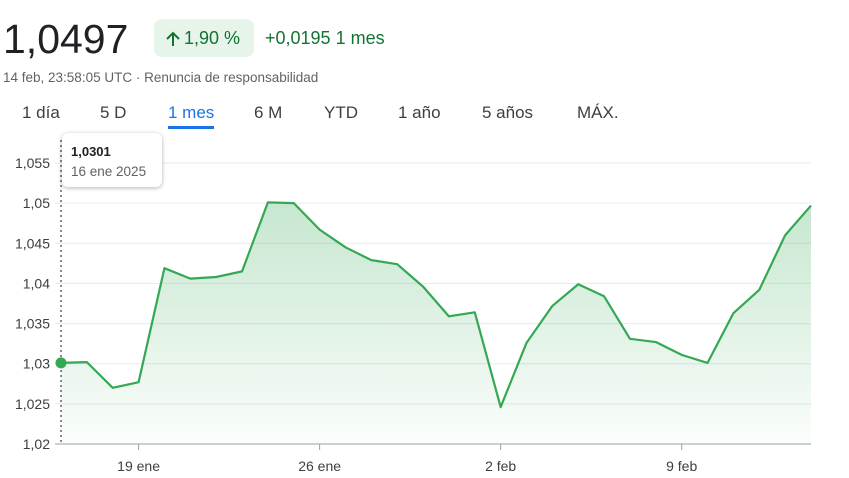 This screenshot has height=478, width=849. I want to click on y-tick-label: 1,025, so click(32, 404).